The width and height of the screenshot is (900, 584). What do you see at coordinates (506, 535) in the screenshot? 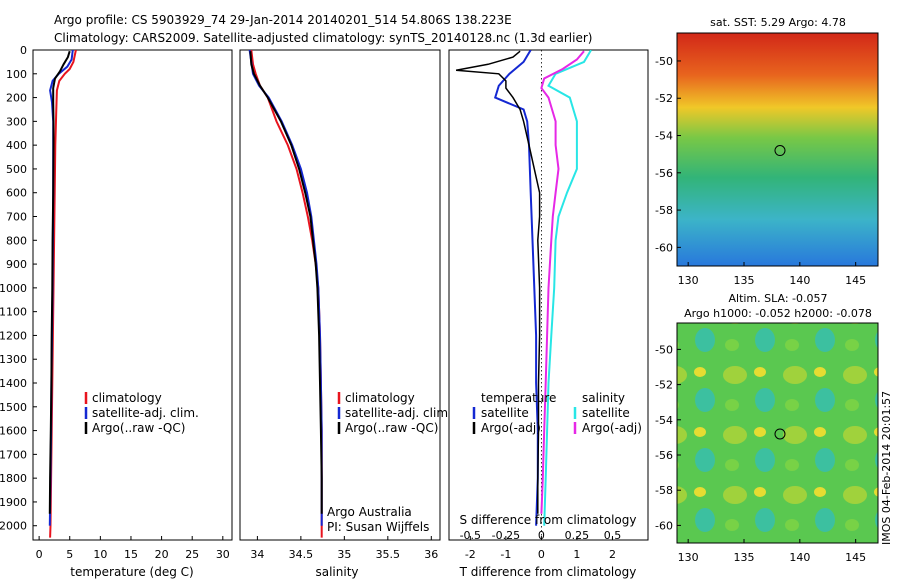
I see `s-difference-tick-label: -0.25` at bounding box center [506, 535].